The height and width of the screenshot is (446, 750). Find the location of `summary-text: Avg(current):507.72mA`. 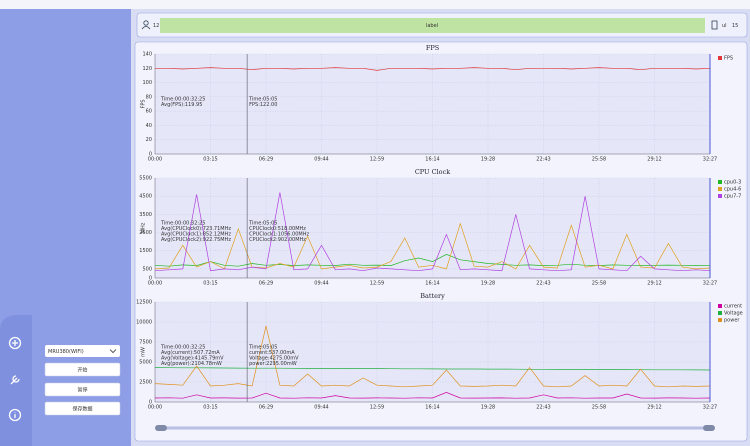

summary-text: Avg(current):507.72mA is located at coordinates (190, 353).